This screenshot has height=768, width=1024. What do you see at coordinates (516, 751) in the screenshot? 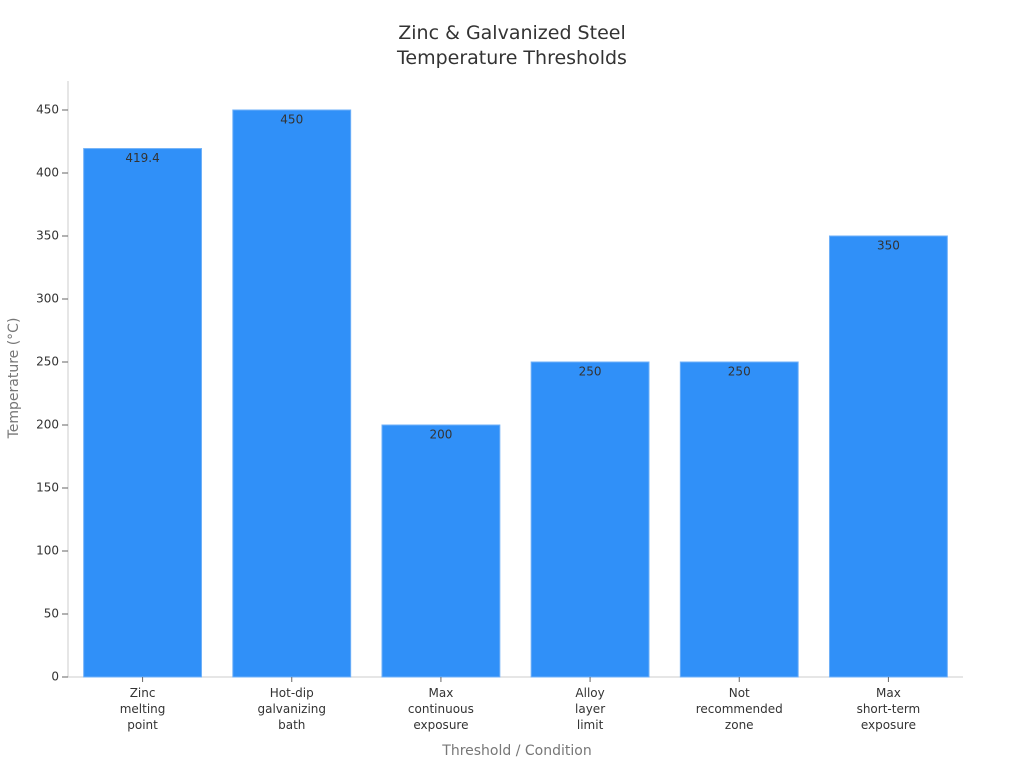
I see `x-axis-label: Threshold / Condition` at bounding box center [516, 751].